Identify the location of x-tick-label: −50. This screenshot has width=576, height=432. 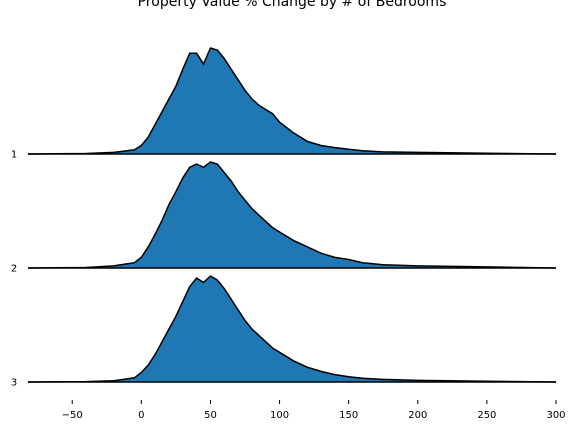
(72, 415).